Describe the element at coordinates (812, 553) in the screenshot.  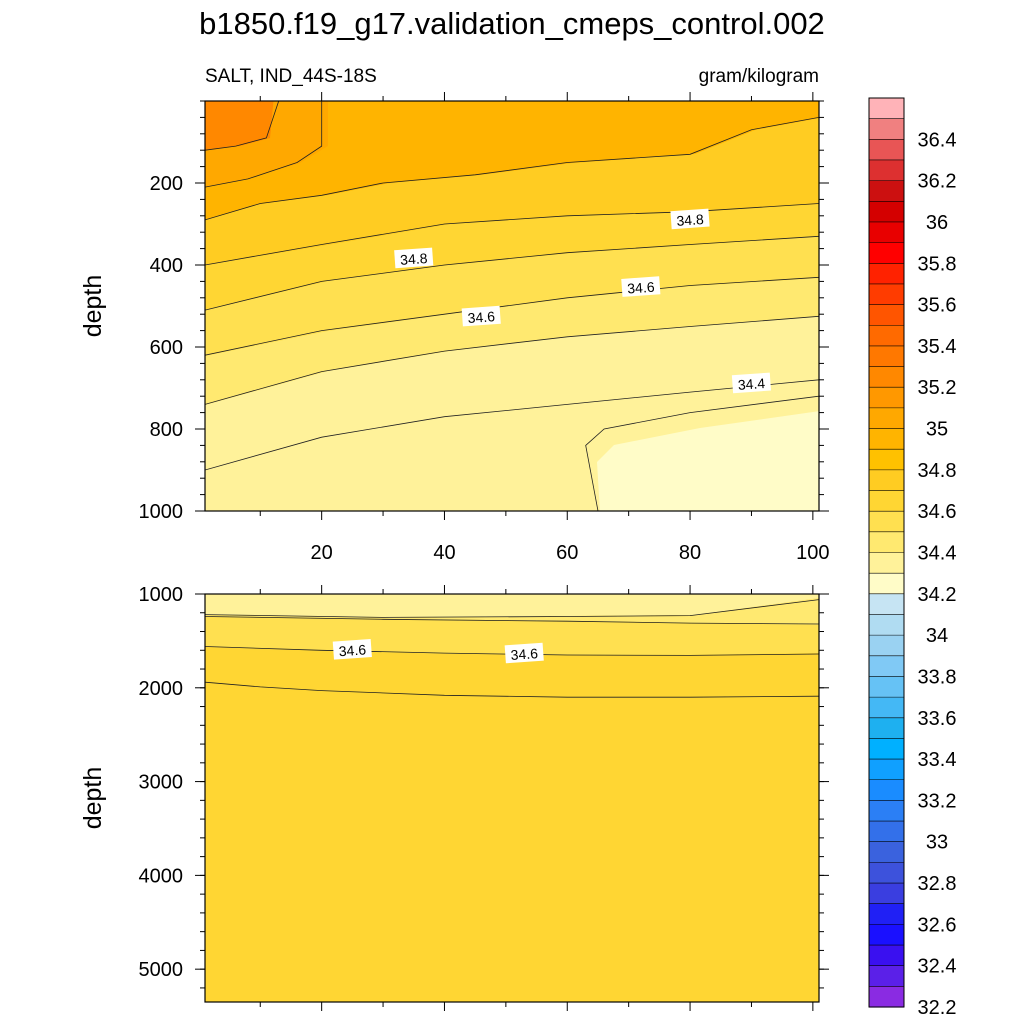
I see `x-tick-label: 100` at that location.